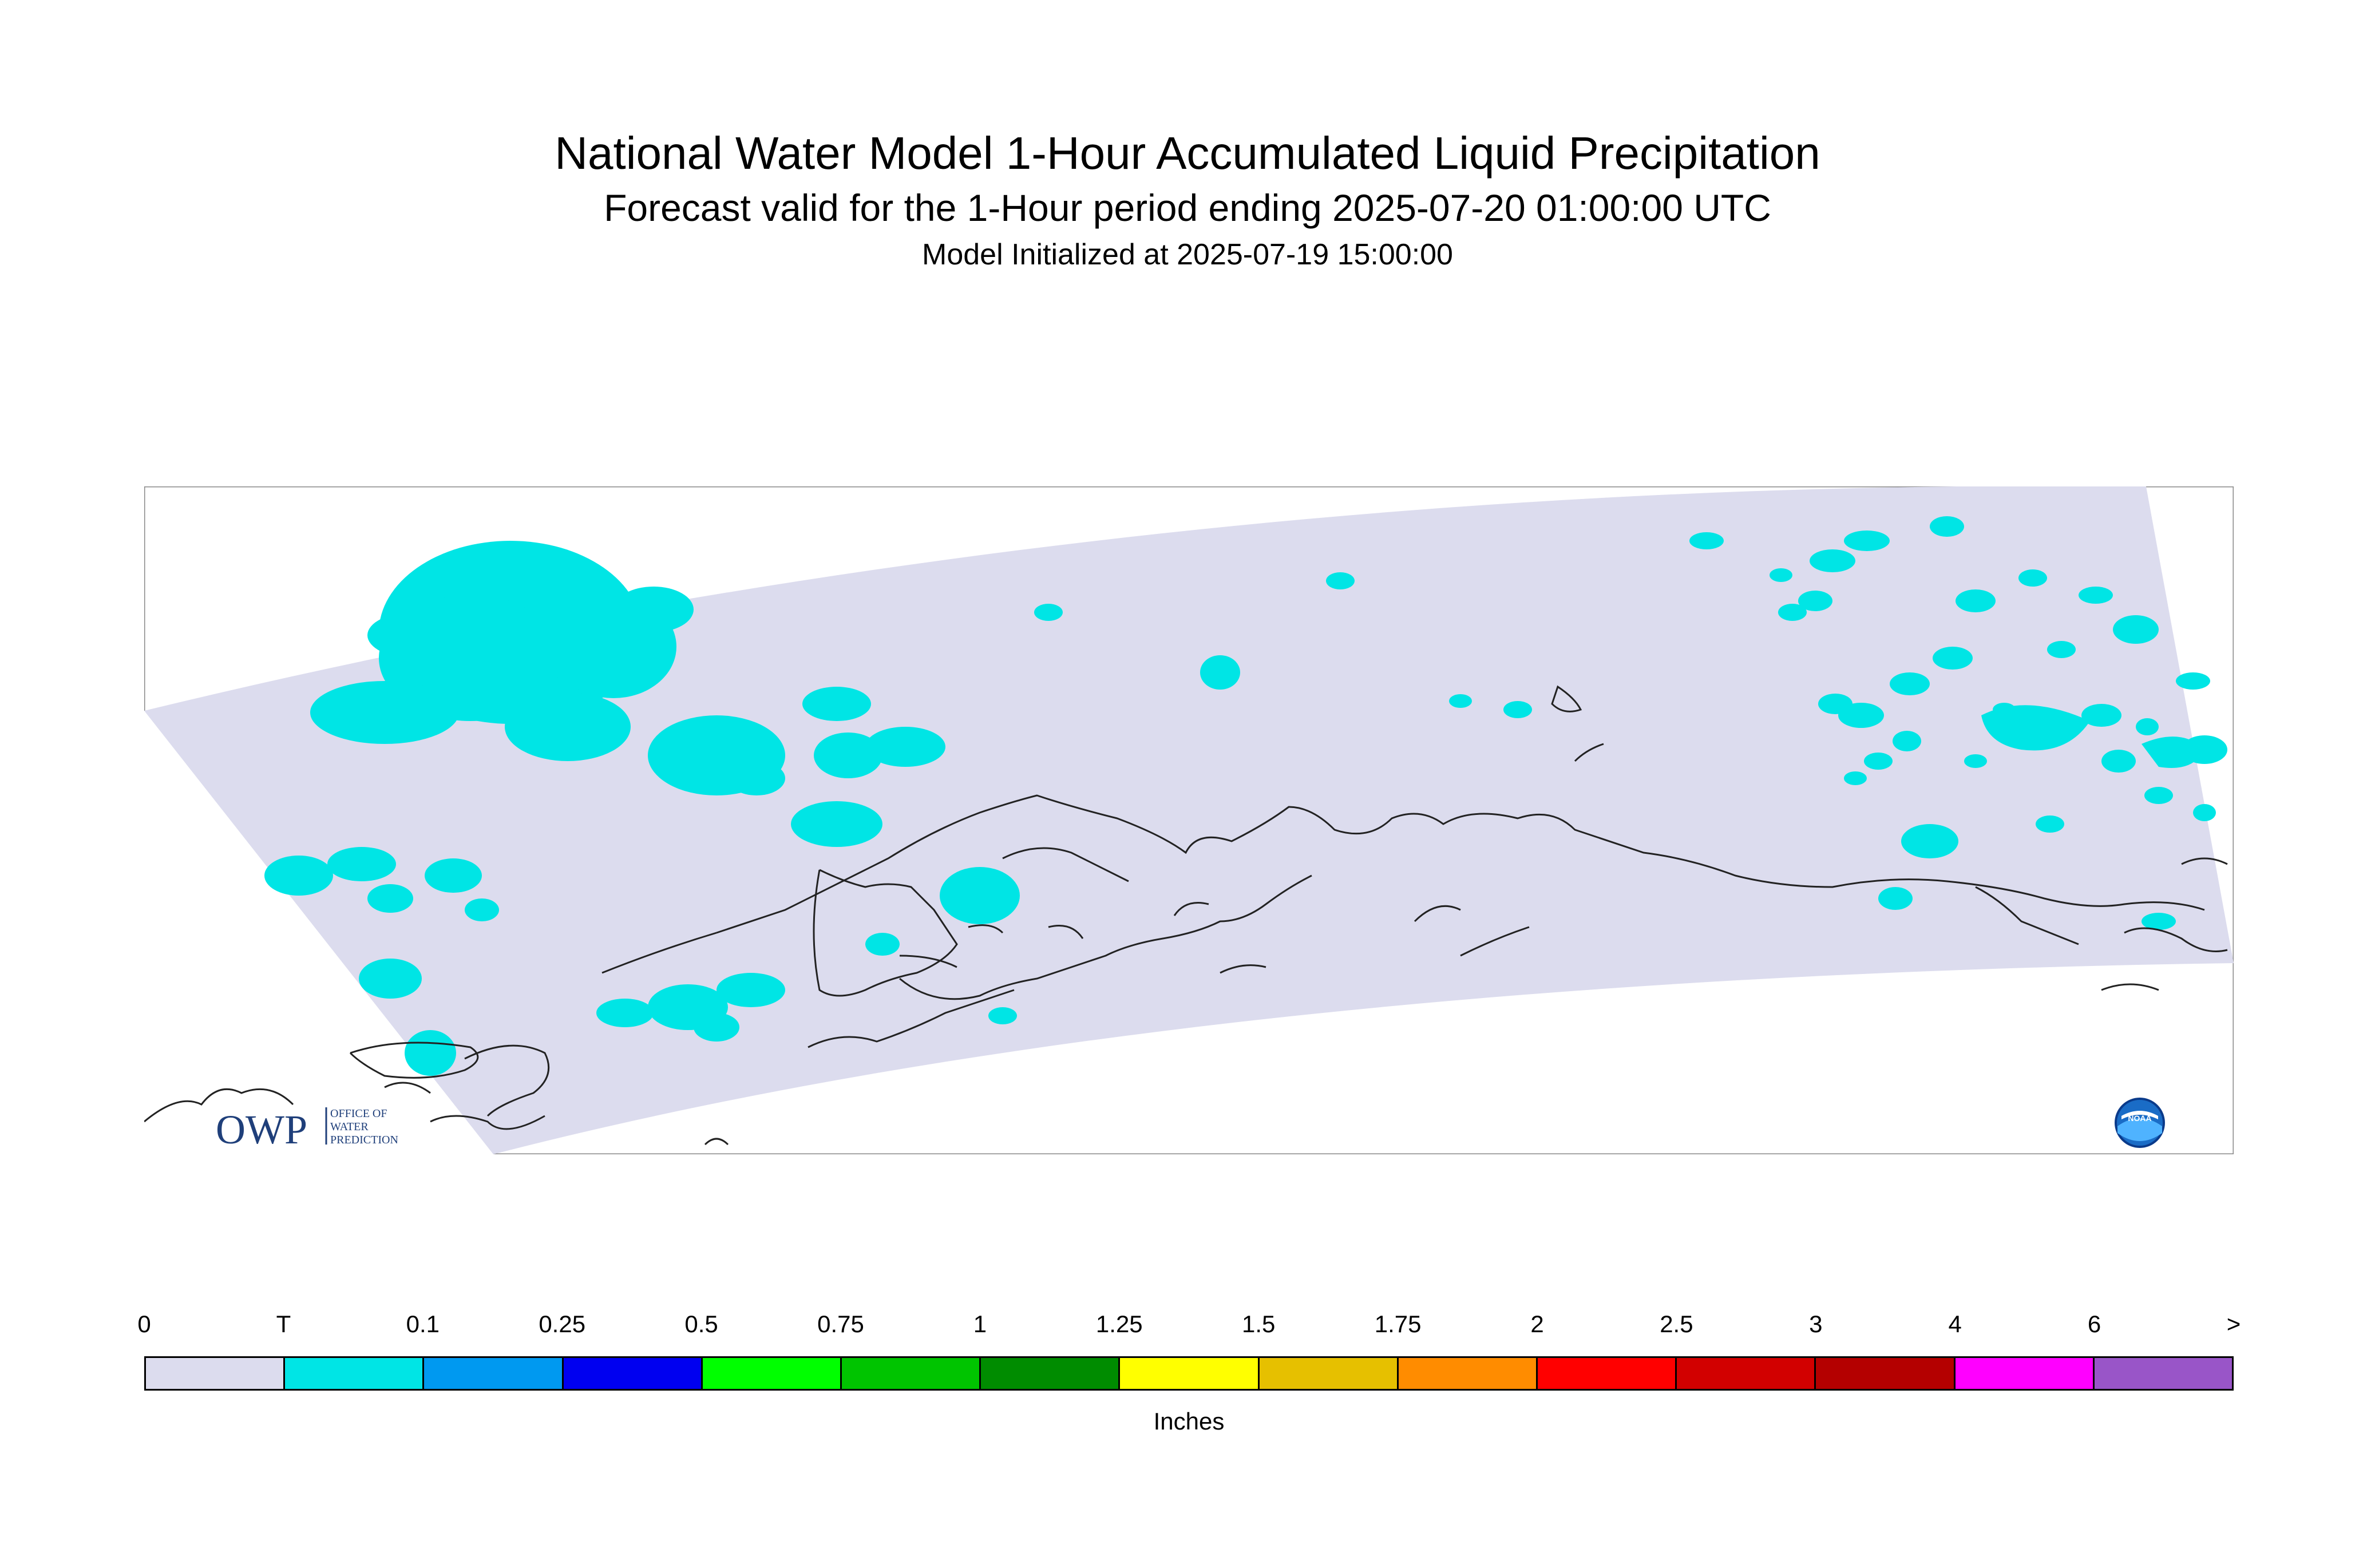 This screenshot has width=2375, height=1568. I want to click on noaa-logo: NOAA, so click(2140, 1123).